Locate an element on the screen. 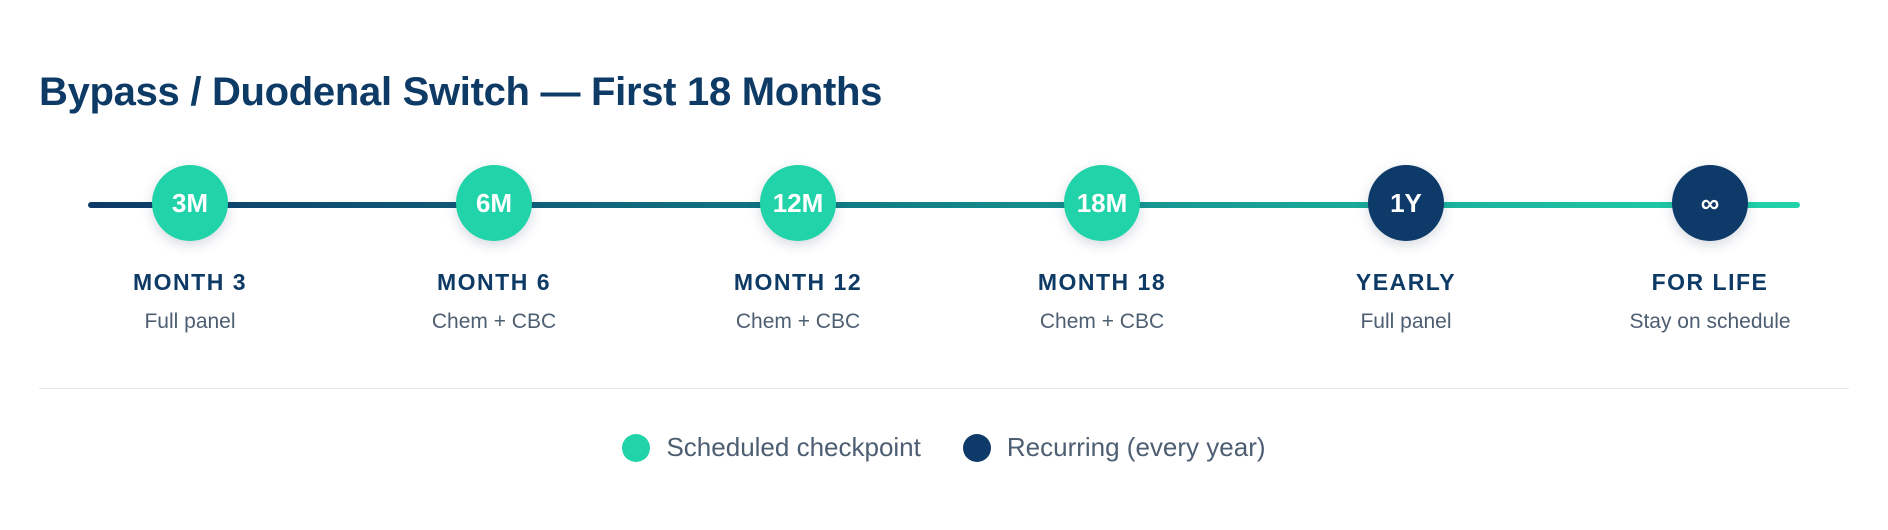  milestone-yearly: 1Y YEARLY Full panel is located at coordinates (1406, 249).